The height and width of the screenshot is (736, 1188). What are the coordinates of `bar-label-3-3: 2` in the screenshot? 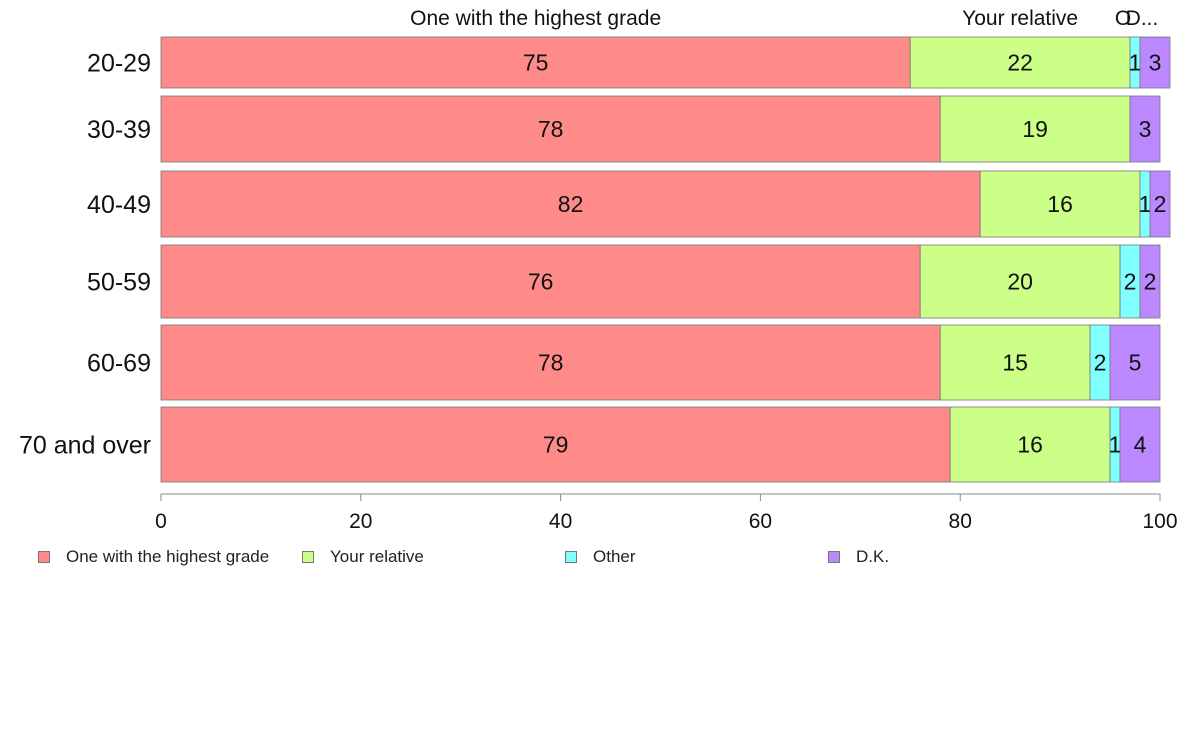 It's located at (1150, 282).